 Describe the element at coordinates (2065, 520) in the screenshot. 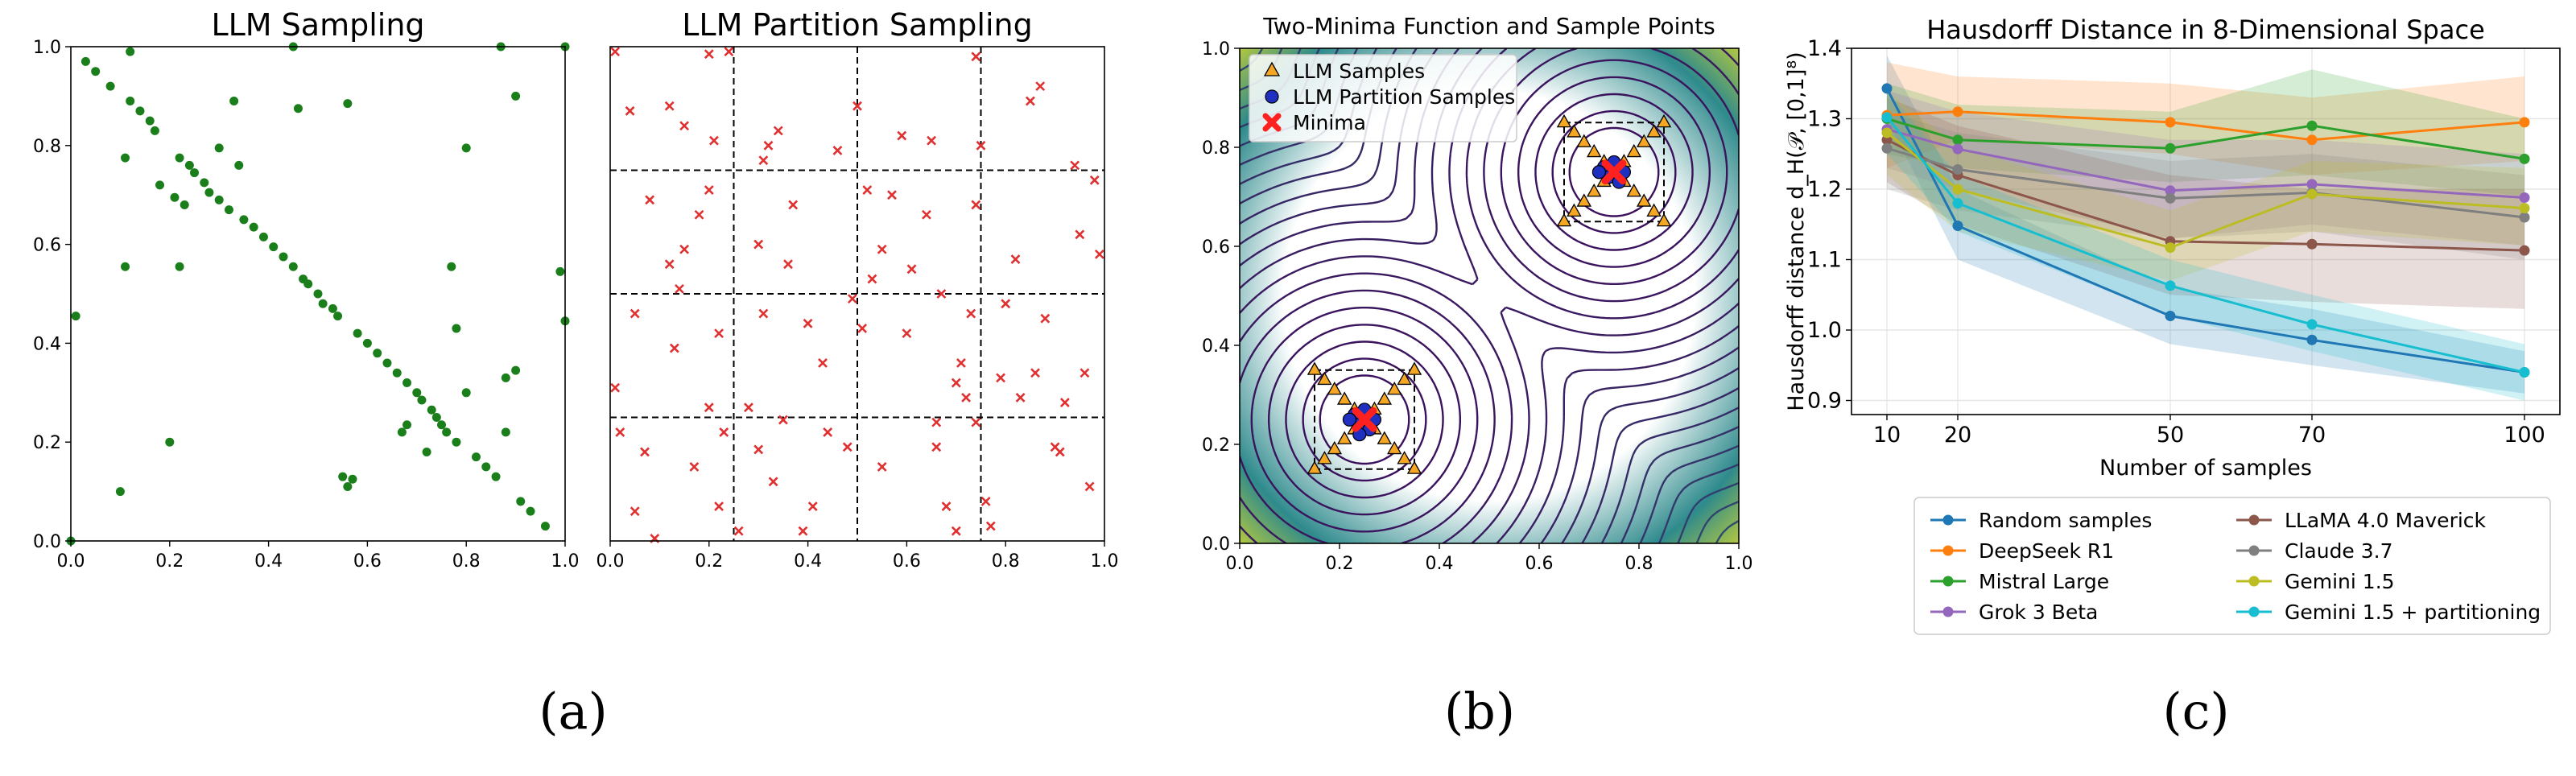

I see `legend-label: Random samples` at that location.